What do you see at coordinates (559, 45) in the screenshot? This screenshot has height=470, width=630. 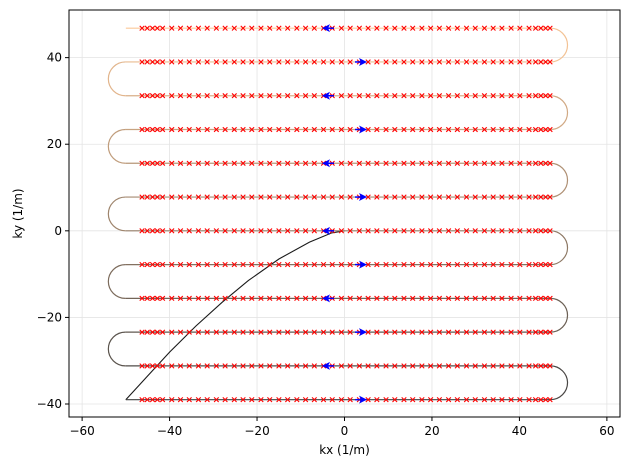 I see `turn-arc` at bounding box center [559, 45].